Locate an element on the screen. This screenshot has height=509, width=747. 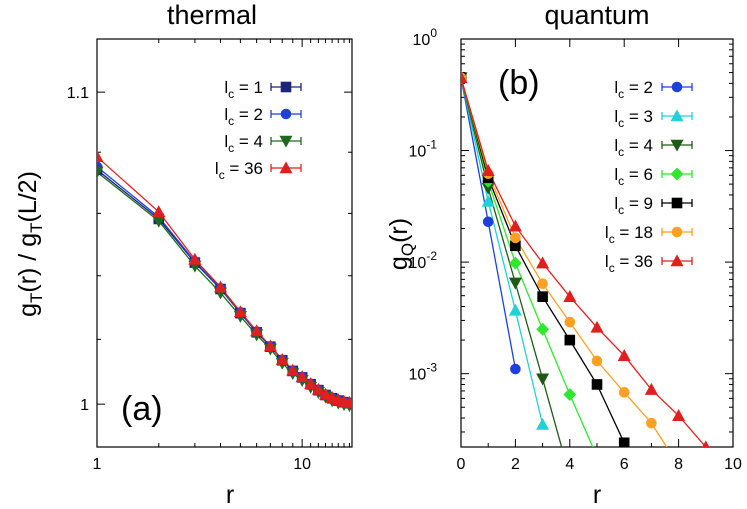
legend-label-l-c-6: lc = 6 is located at coordinates (633, 176).